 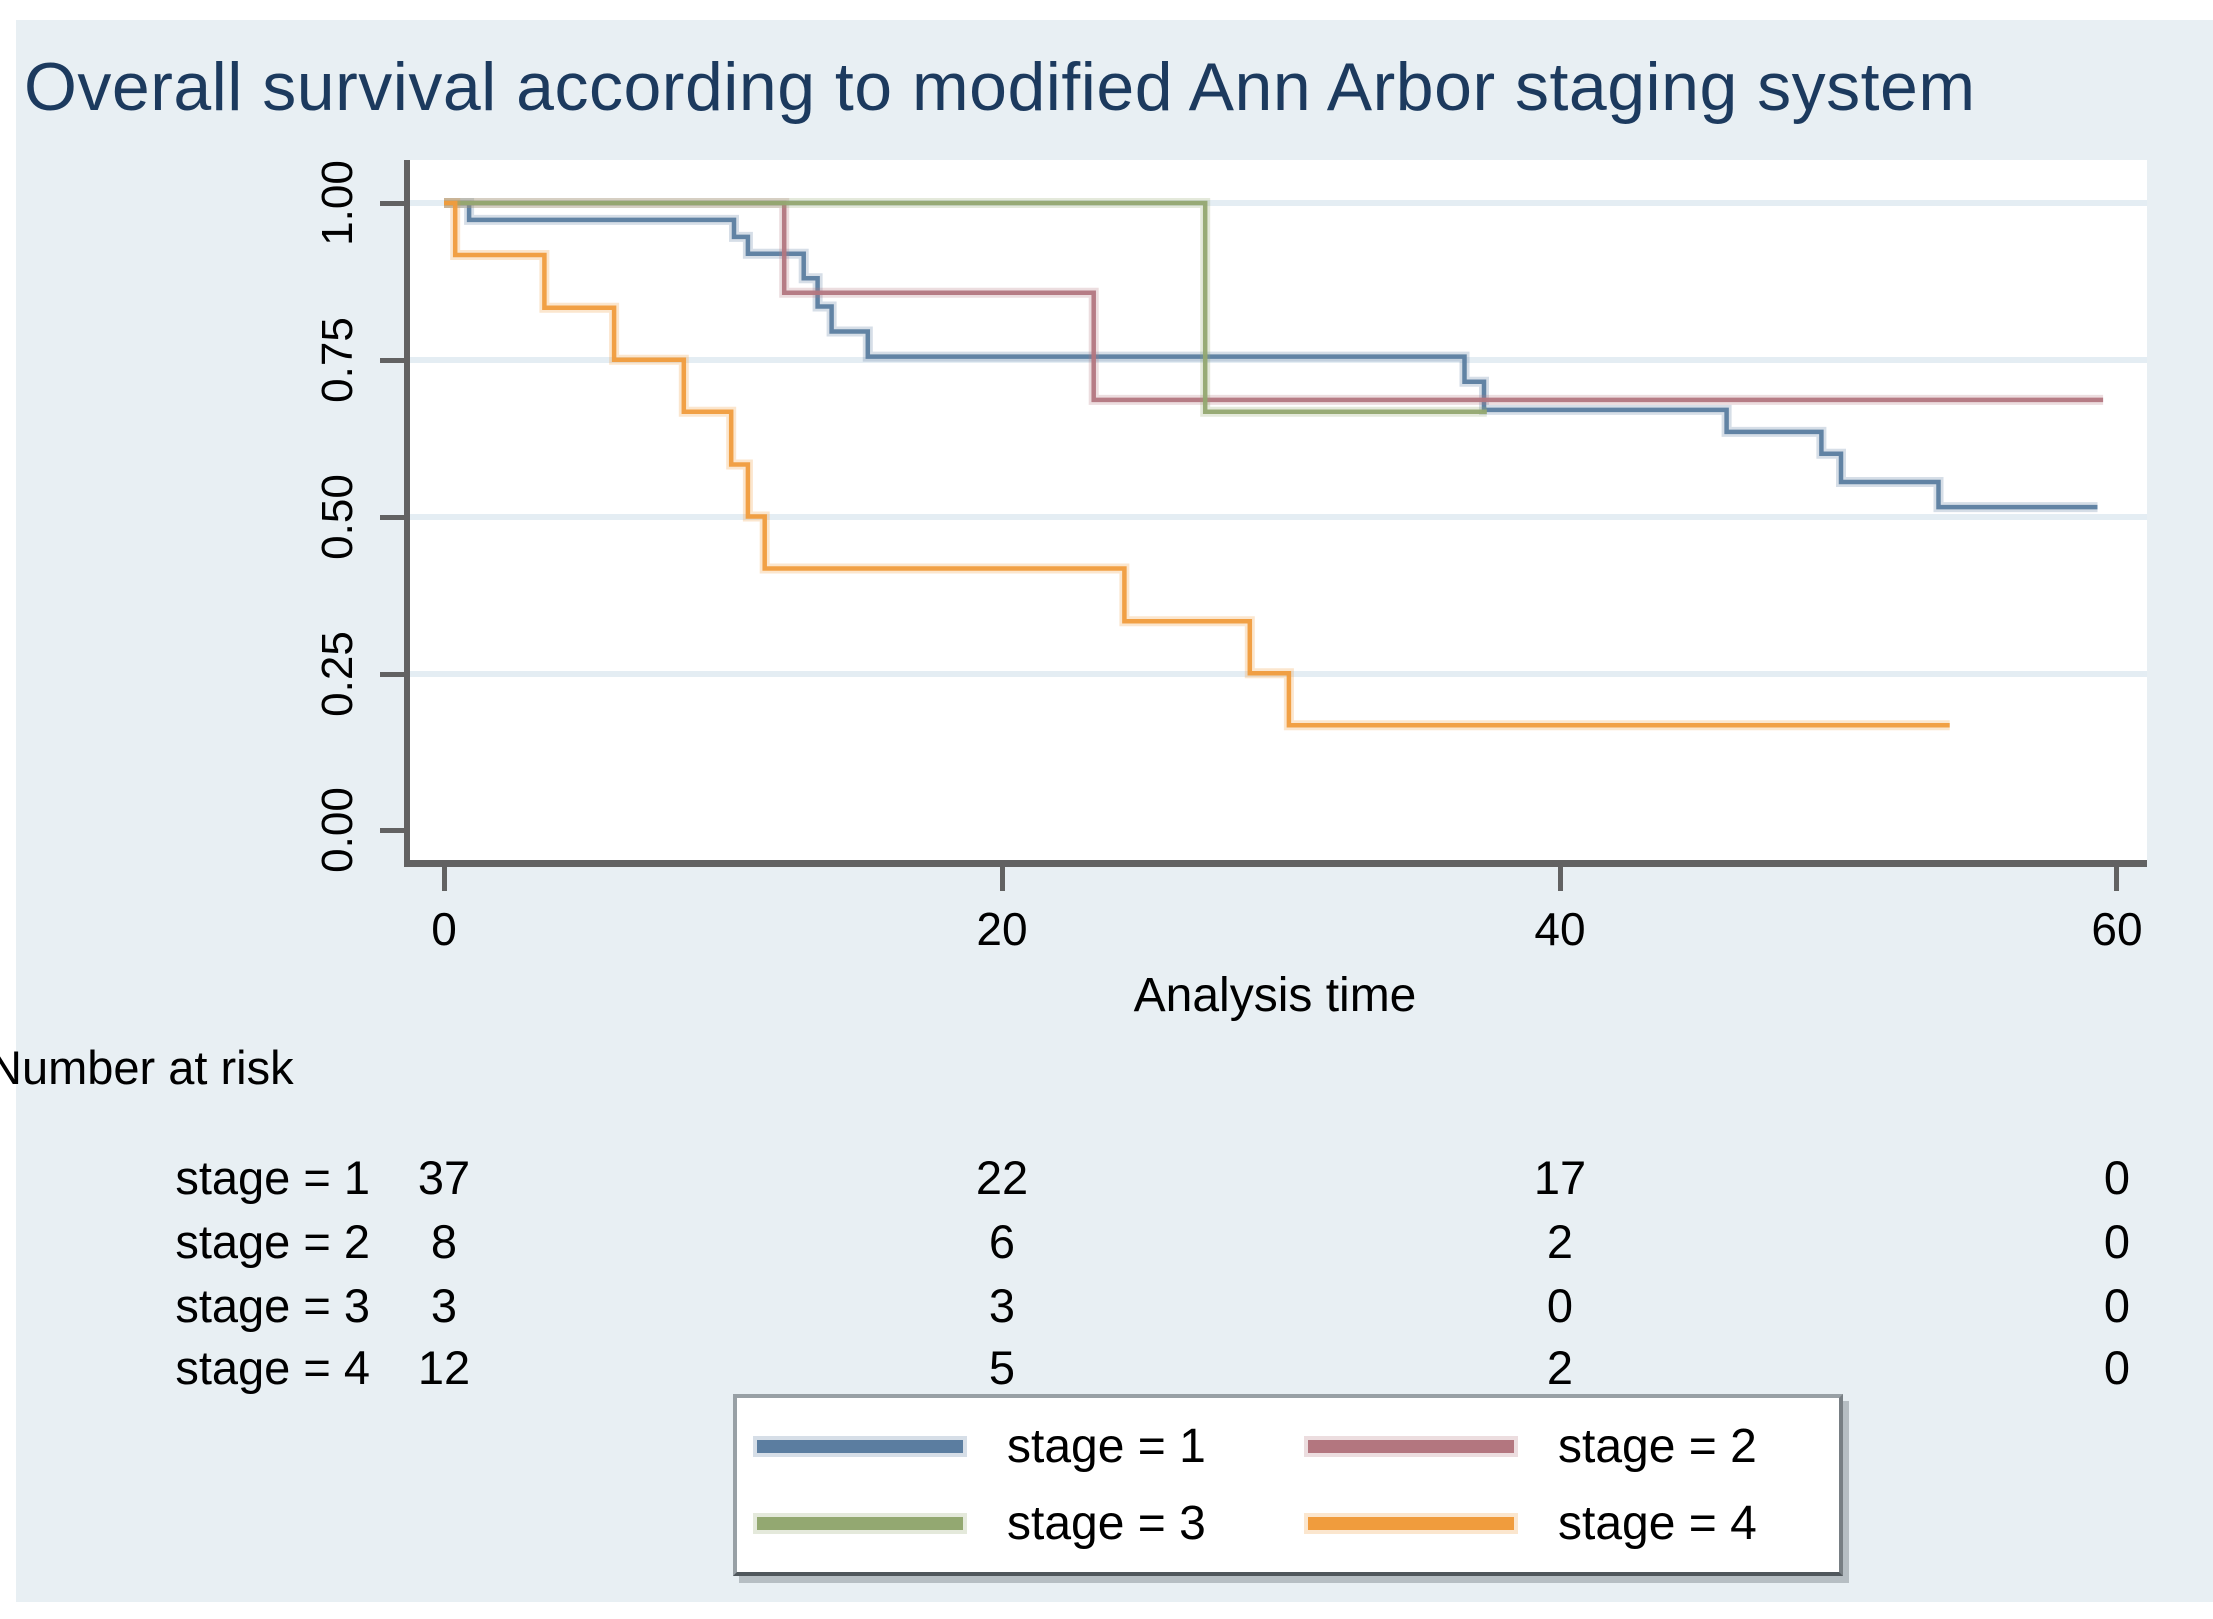 What do you see at coordinates (1275, 517) in the screenshot?
I see `gridline-0.50` at bounding box center [1275, 517].